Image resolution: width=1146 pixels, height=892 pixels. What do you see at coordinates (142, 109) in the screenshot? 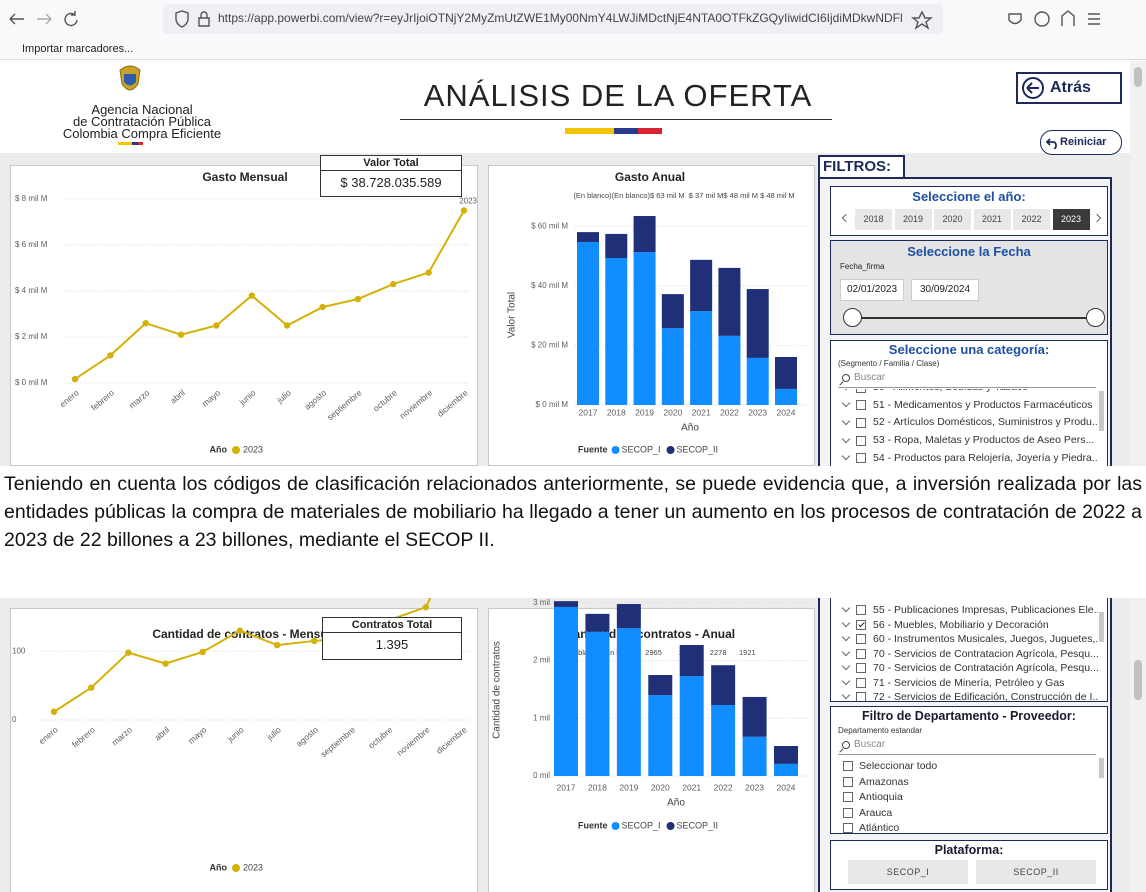
I see `agency-name: Agencia Nacional` at bounding box center [142, 109].